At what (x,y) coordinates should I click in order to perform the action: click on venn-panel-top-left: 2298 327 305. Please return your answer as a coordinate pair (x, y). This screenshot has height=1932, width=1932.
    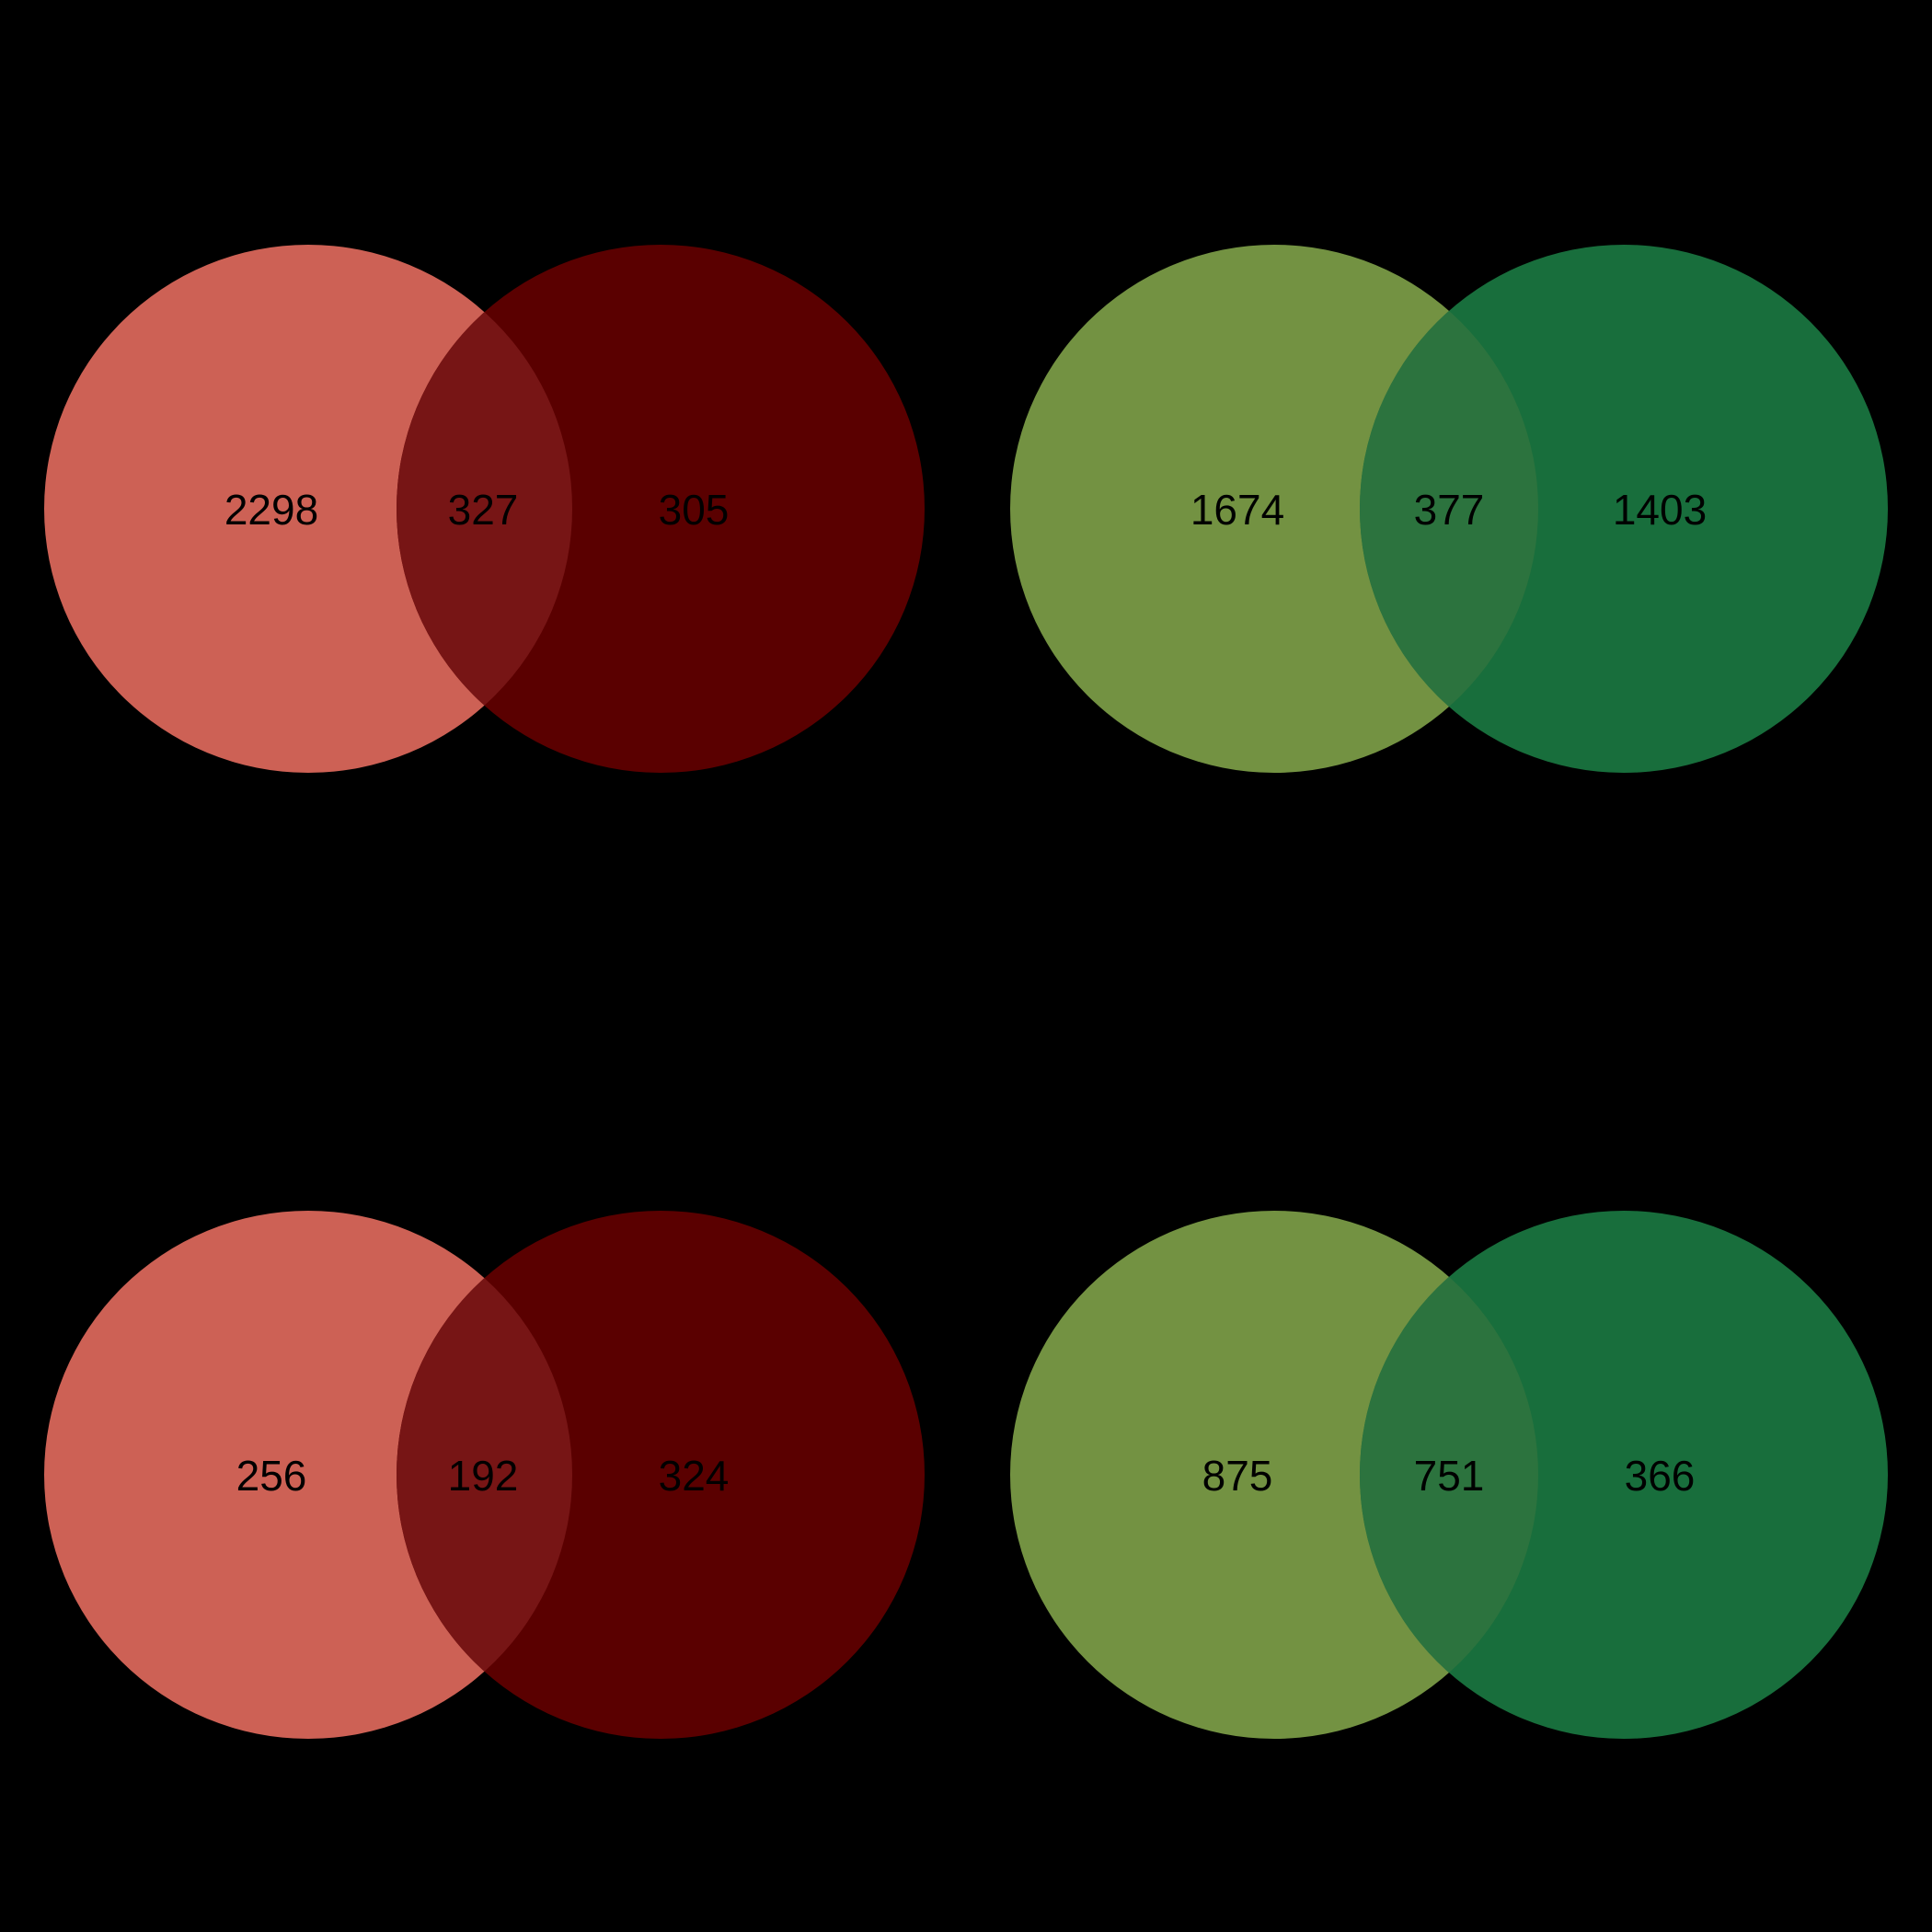
    Looking at the image, I should click on (484, 509).